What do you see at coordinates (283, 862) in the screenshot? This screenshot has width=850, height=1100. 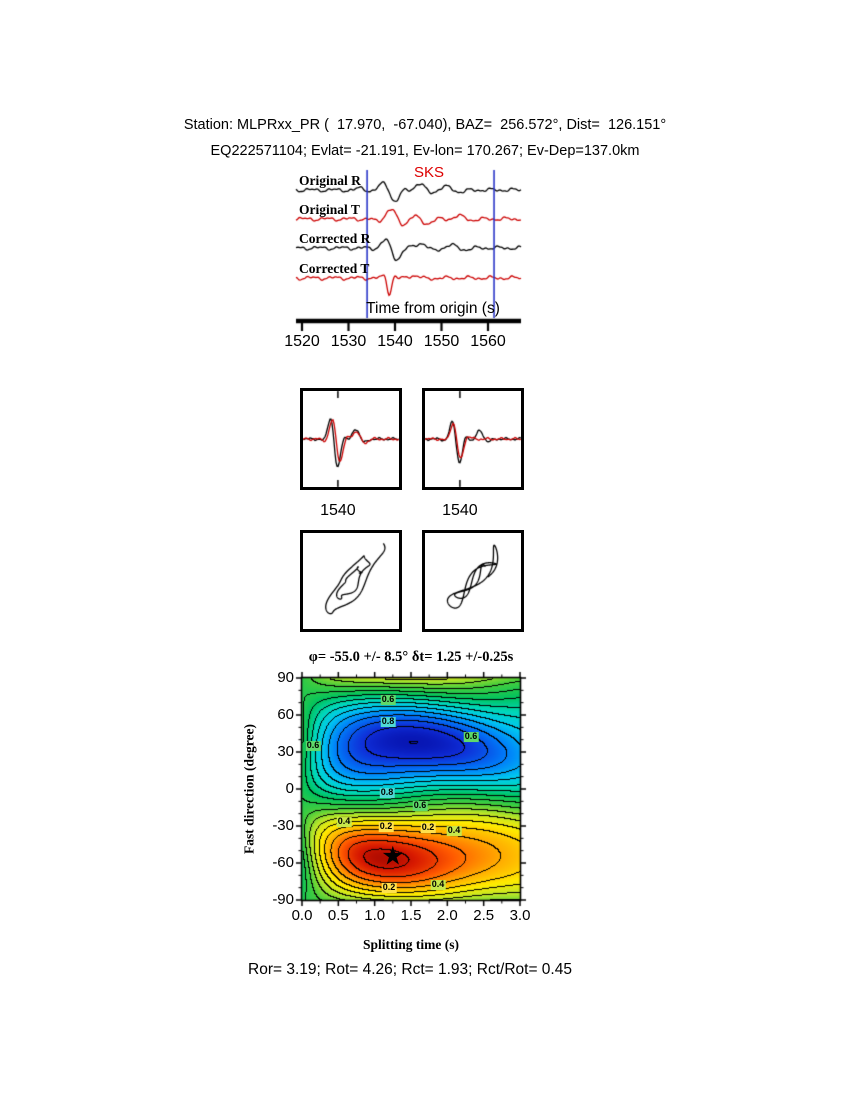 I see `contour-ytick--60: -60` at bounding box center [283, 862].